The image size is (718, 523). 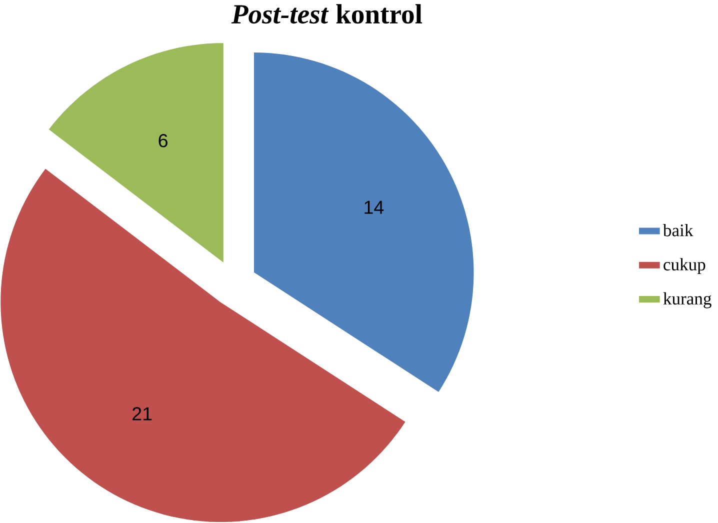 What do you see at coordinates (687, 300) in the screenshot?
I see `legend-label: kurang` at bounding box center [687, 300].